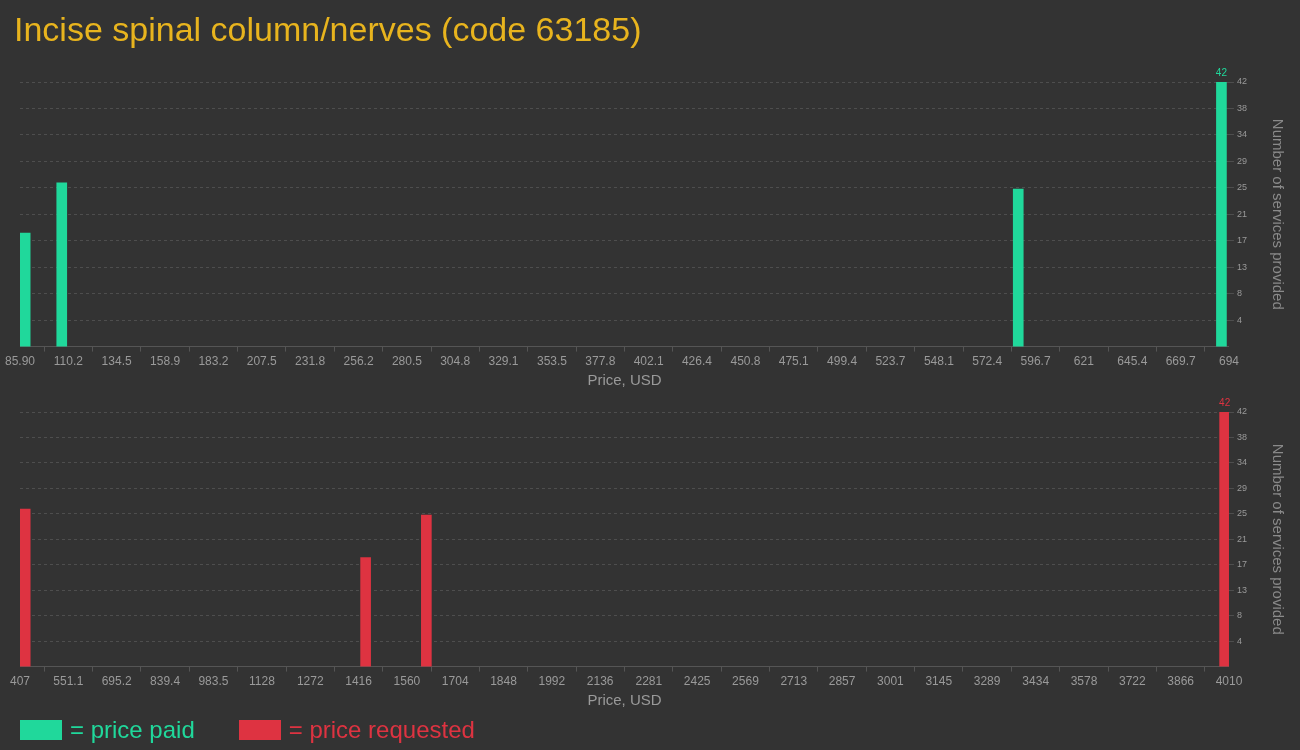 This screenshot has width=1300, height=750. I want to click on x-tick-label: 3578, so click(1084, 681).